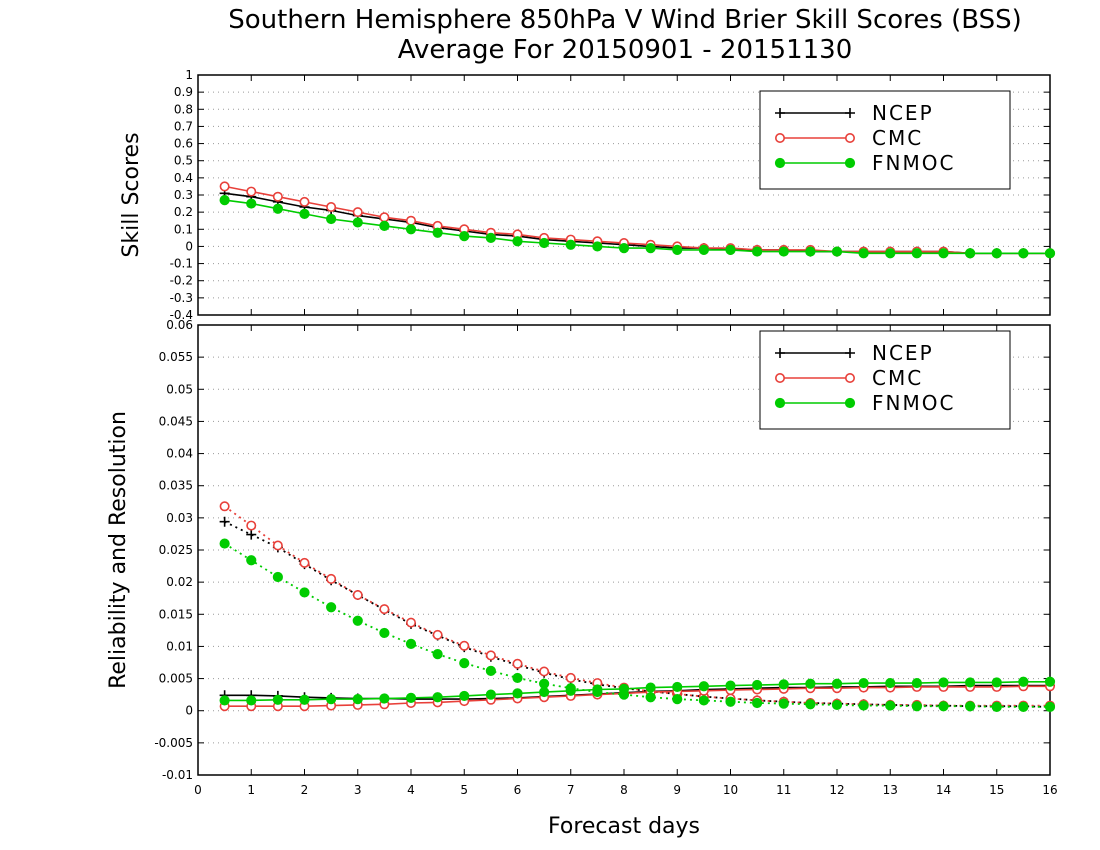 This screenshot has height=850, width=1100. Describe the element at coordinates (677, 790) in the screenshot. I see `x-tick-label: 9` at that location.